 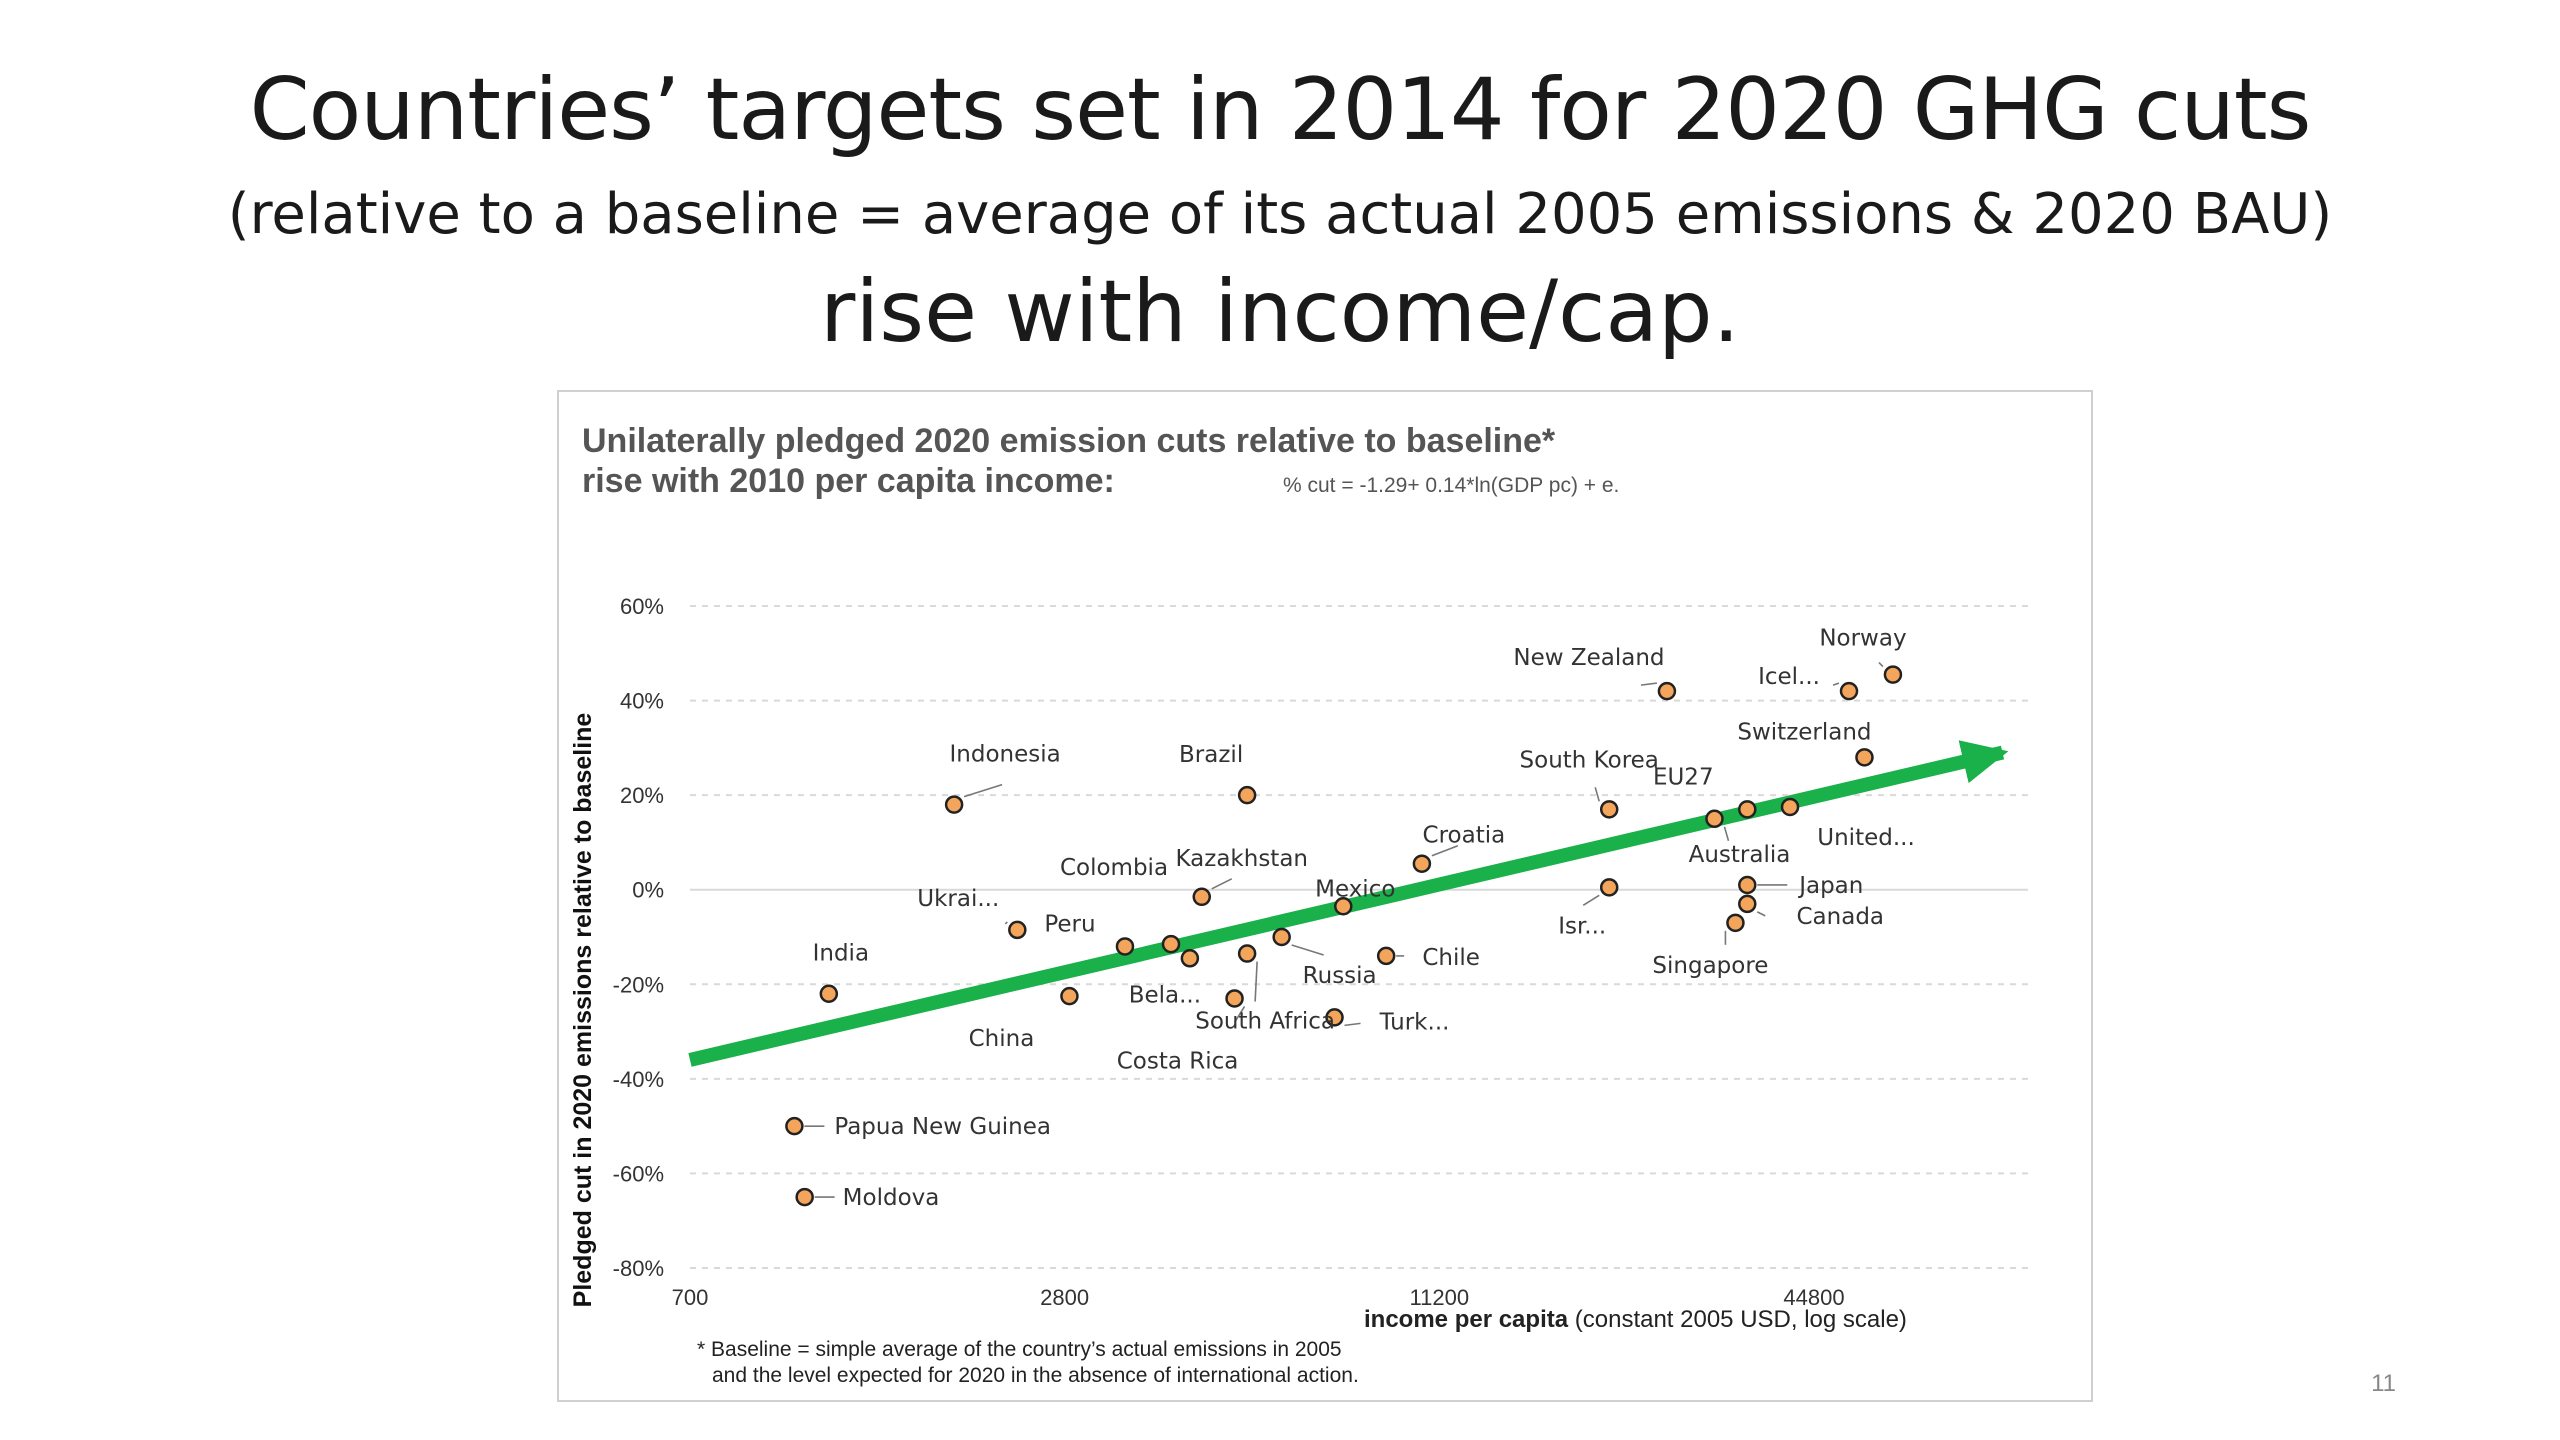 What do you see at coordinates (1466, 1319) in the screenshot?
I see `x-axis-label-bold: income per capita` at bounding box center [1466, 1319].